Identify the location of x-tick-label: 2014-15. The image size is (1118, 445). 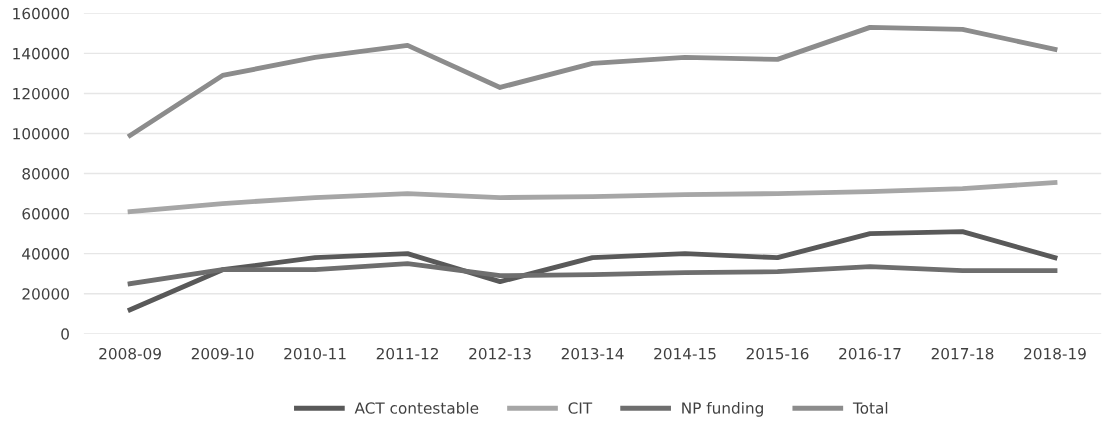
(685, 353).